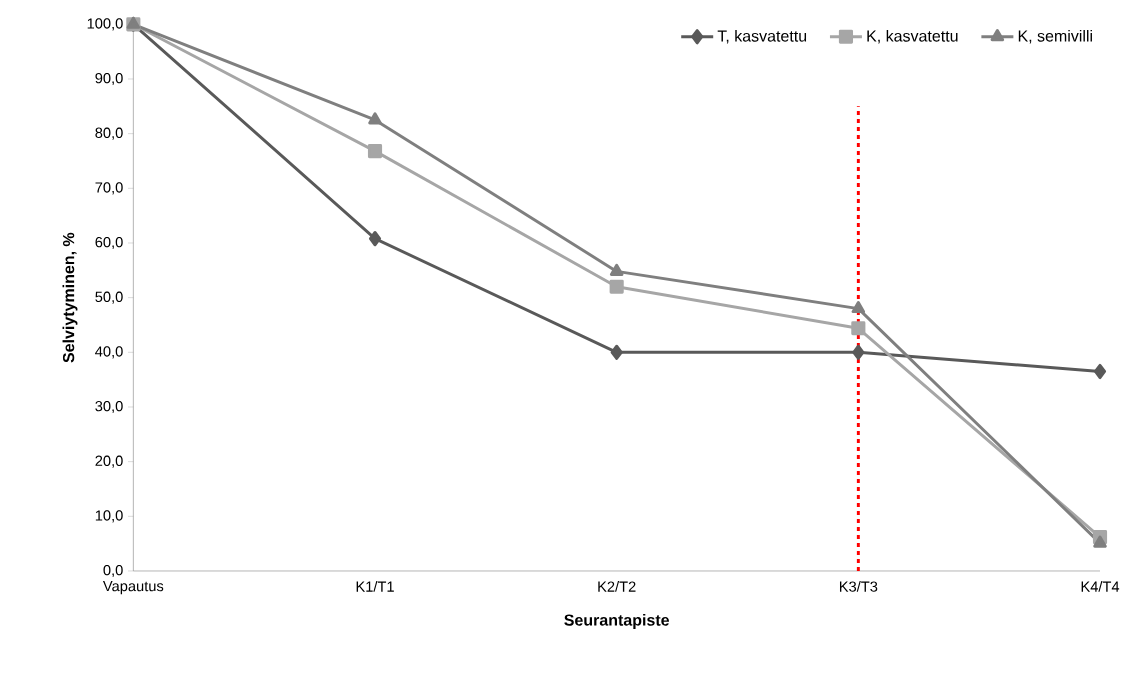 The width and height of the screenshot is (1141, 673). Describe the element at coordinates (1100, 586) in the screenshot. I see `x-tick-label: K4/T4` at that location.